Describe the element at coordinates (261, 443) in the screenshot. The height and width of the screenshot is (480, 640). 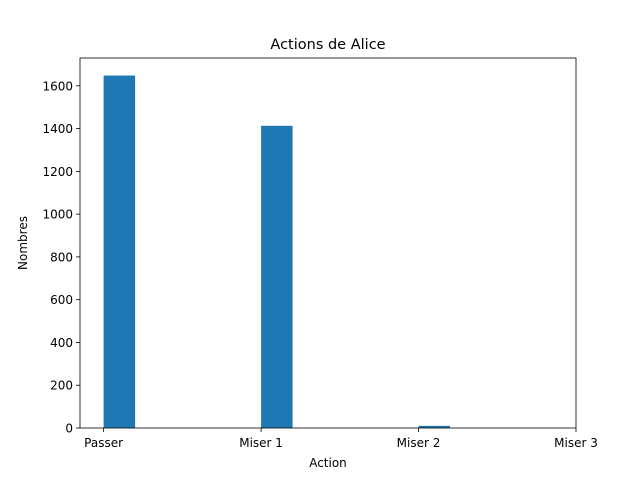
I see `x-tick-label: Miser 1` at that location.